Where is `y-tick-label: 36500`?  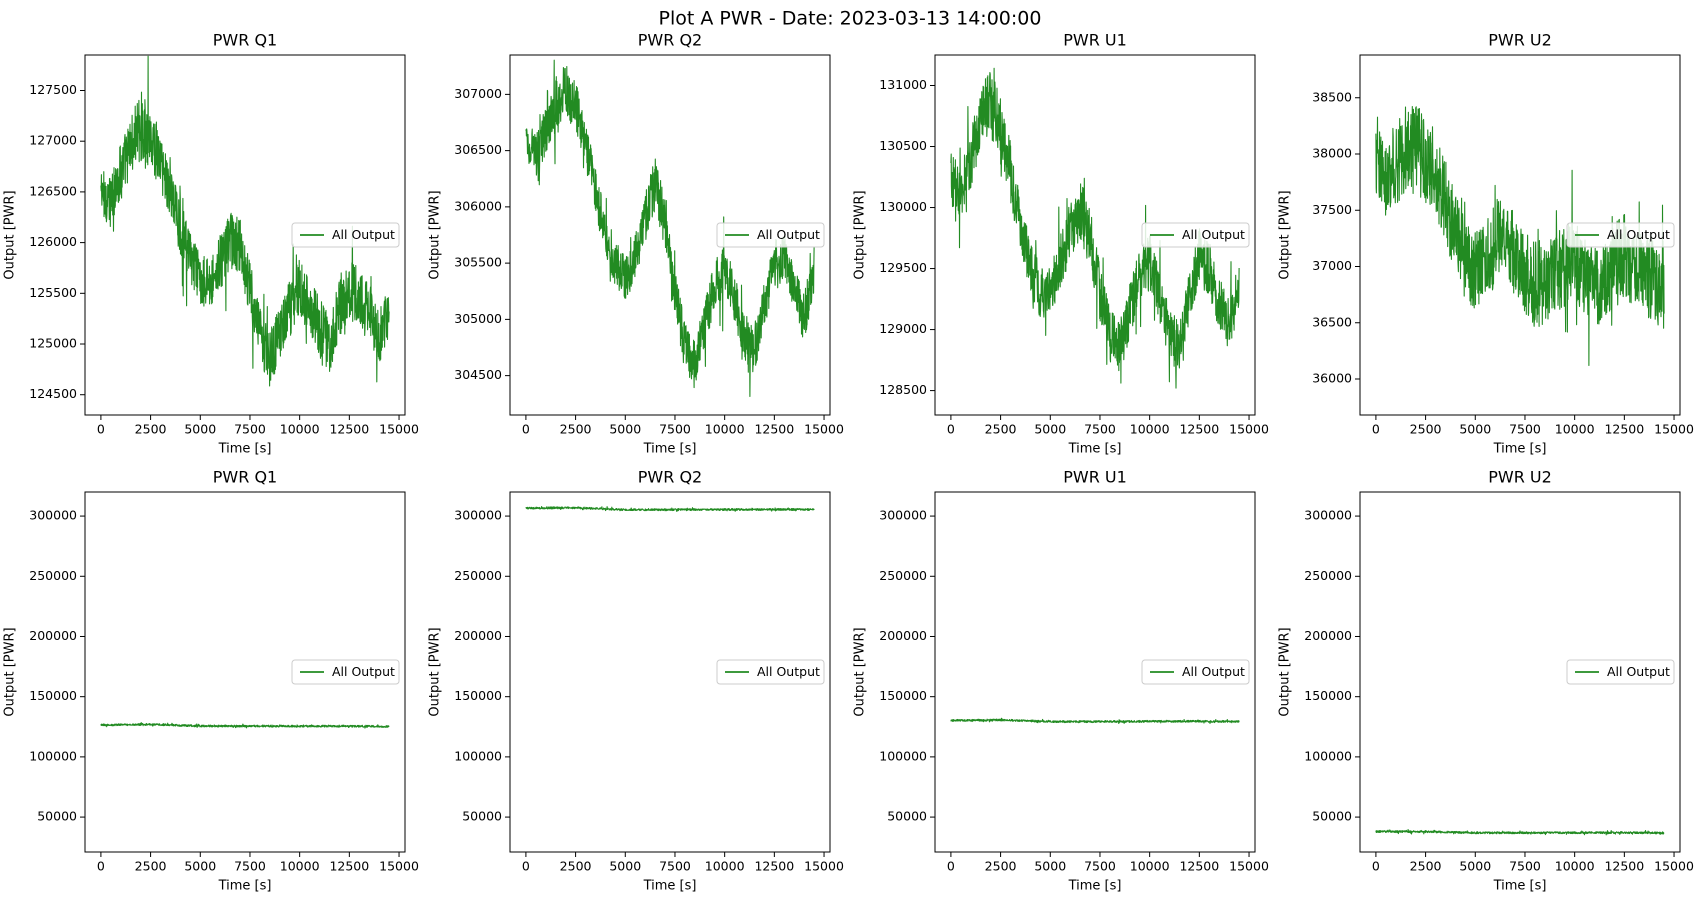
y-tick-label: 36500 is located at coordinates (1332, 321).